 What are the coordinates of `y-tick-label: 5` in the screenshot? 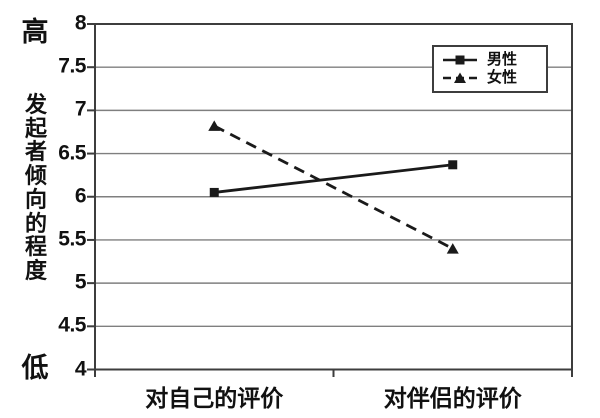 It's located at (80, 282).